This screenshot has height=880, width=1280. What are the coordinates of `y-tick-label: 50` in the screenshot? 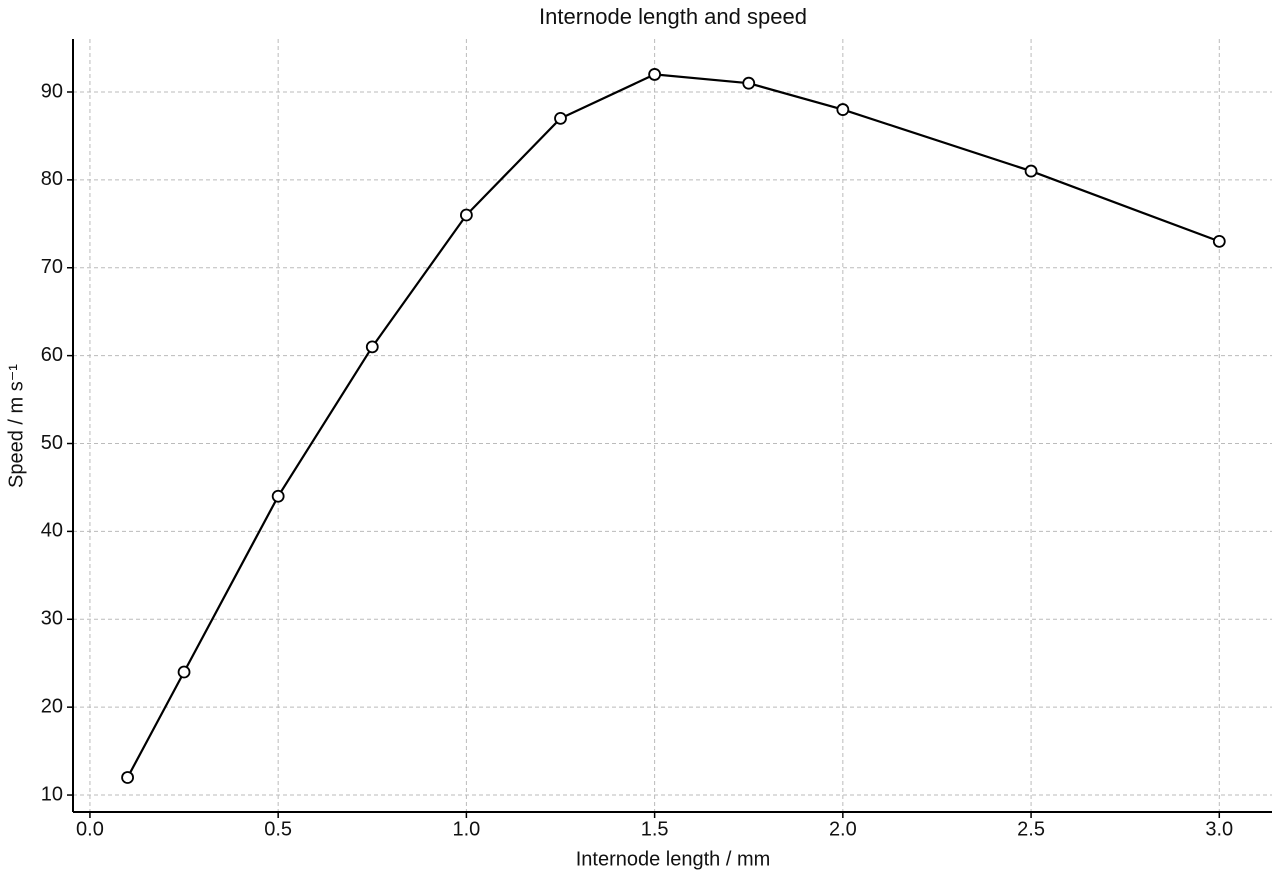 It's located at (52, 443).